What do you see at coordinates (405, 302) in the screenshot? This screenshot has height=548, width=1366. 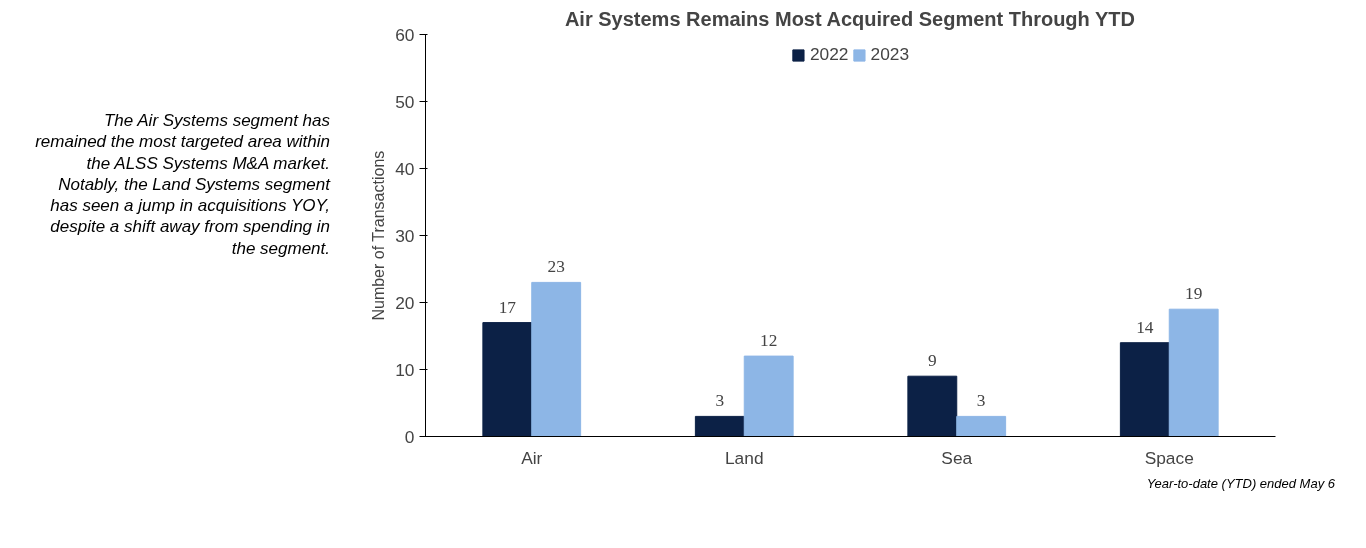 I see `y-tick-label: 20` at bounding box center [405, 302].